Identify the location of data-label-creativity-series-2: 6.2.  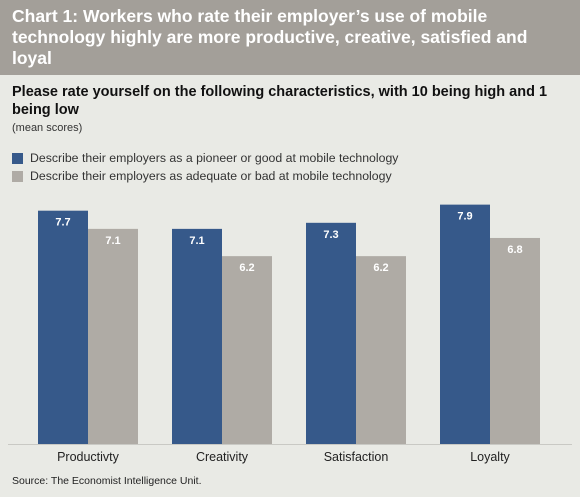
(246, 268).